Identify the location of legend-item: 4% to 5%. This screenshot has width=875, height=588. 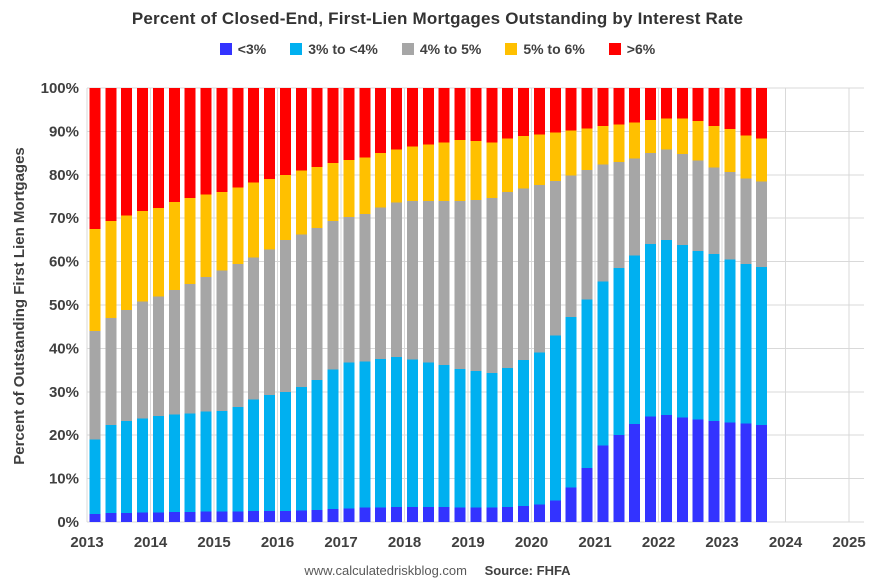
(441, 49).